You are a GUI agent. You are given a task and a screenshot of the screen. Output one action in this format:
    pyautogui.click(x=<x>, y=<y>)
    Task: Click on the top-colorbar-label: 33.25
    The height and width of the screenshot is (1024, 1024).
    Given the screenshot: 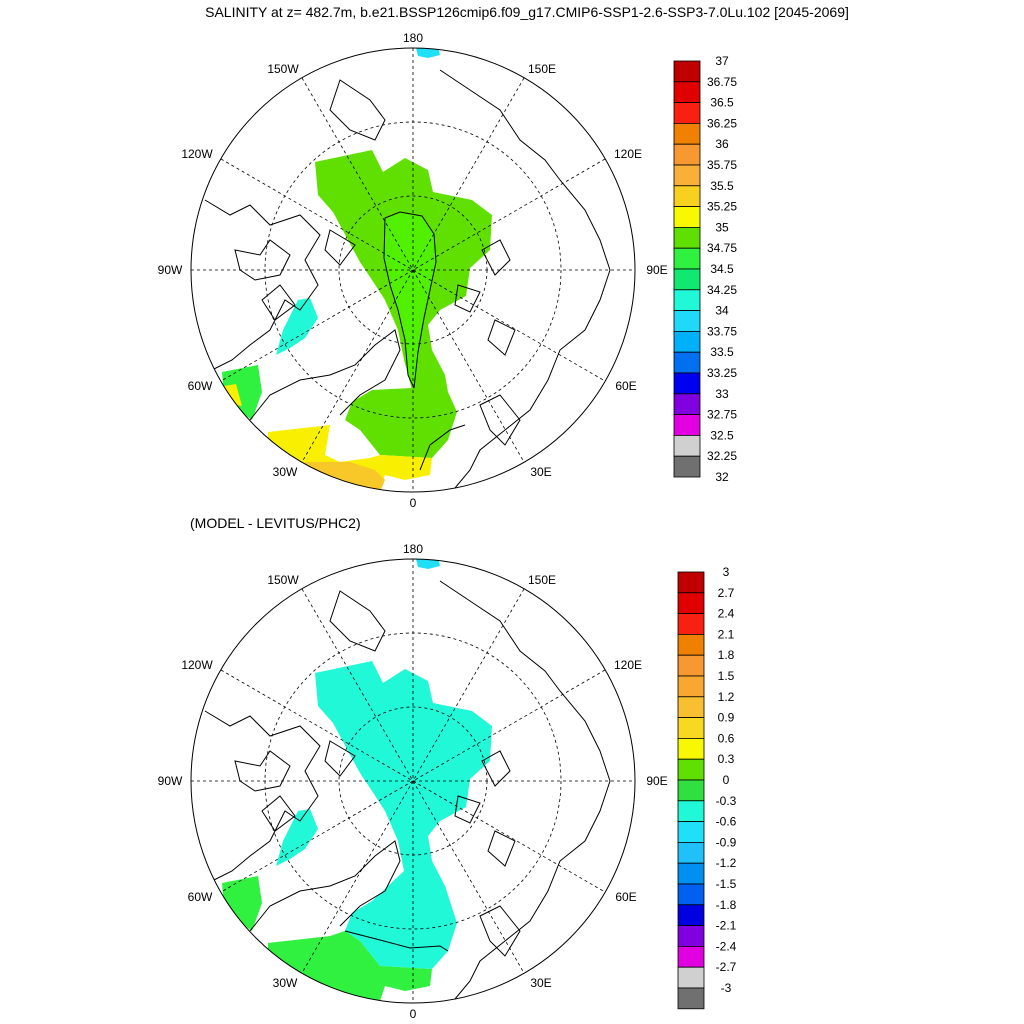 What is the action you would take?
    pyautogui.click(x=722, y=373)
    